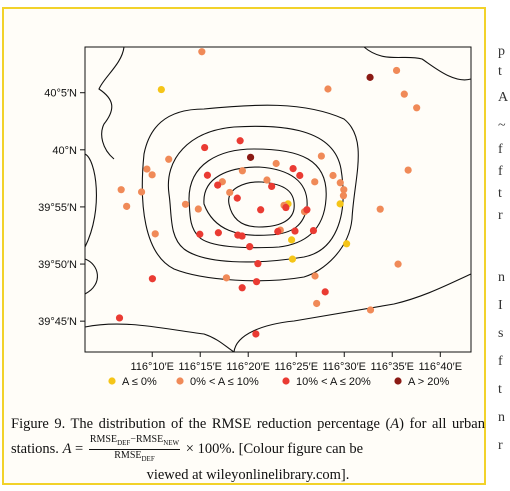 The height and width of the screenshot is (491, 510). Describe the element at coordinates (392, 367) in the screenshot. I see `x-tick-label: 116°35′E` at that location.